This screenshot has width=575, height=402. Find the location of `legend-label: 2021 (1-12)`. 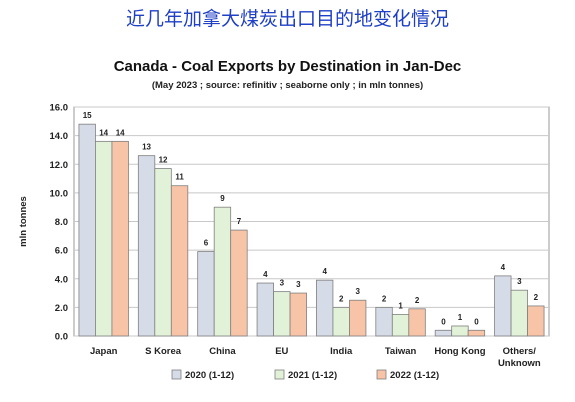

legend-label: 2021 (1-12) is located at coordinates (312, 375).